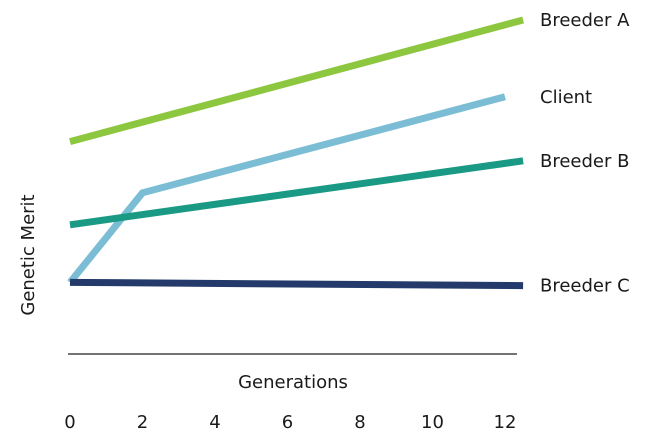 This screenshot has height=433, width=667. What do you see at coordinates (28, 254) in the screenshot?
I see `y-axis-title: Genetic Merit` at bounding box center [28, 254].